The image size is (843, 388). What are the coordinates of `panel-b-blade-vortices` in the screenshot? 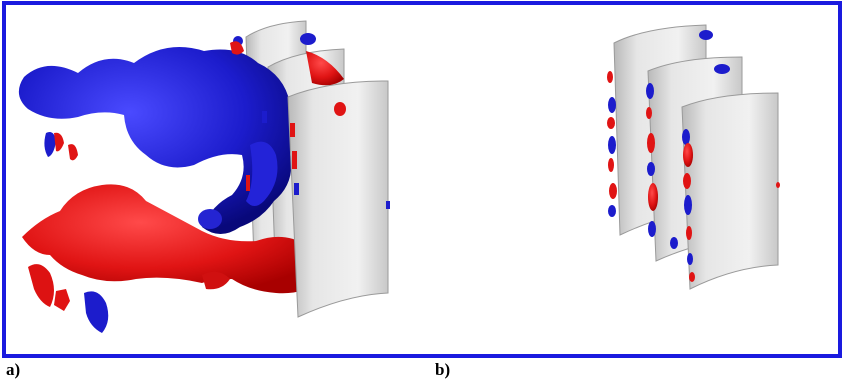 It's located at (693, 156).